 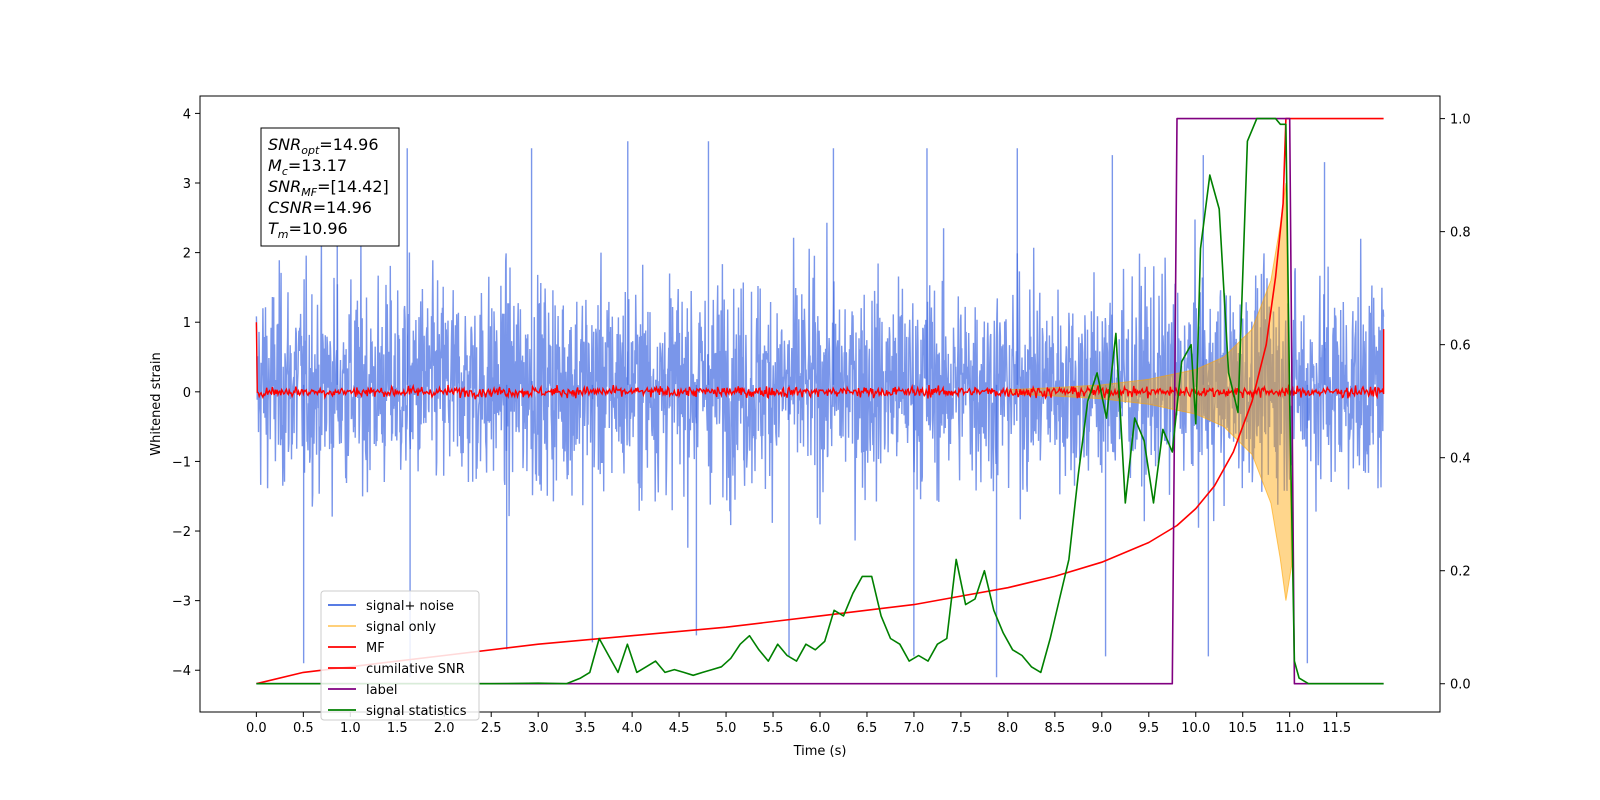 I want to click on x-tick-label: 1.5, so click(x=397, y=728).